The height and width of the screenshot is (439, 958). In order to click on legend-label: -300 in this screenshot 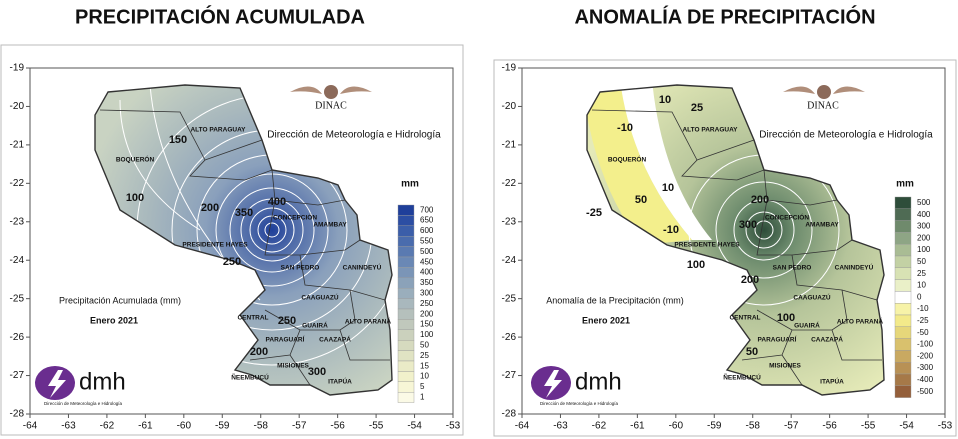, I will do `click(925, 367)`.